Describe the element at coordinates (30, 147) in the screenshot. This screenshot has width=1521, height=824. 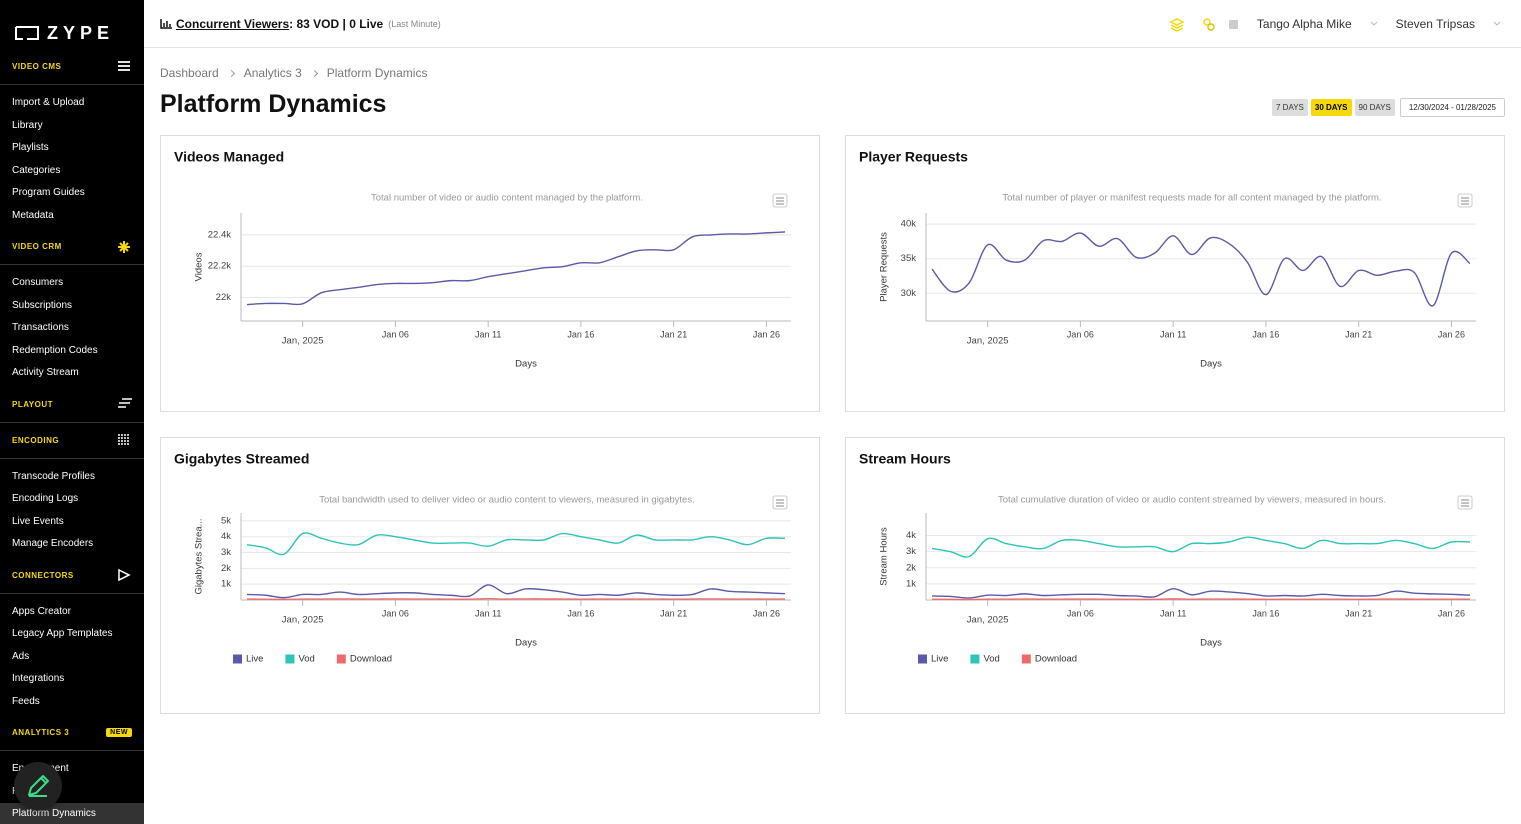
I see `nav-item: Playlists` at that location.